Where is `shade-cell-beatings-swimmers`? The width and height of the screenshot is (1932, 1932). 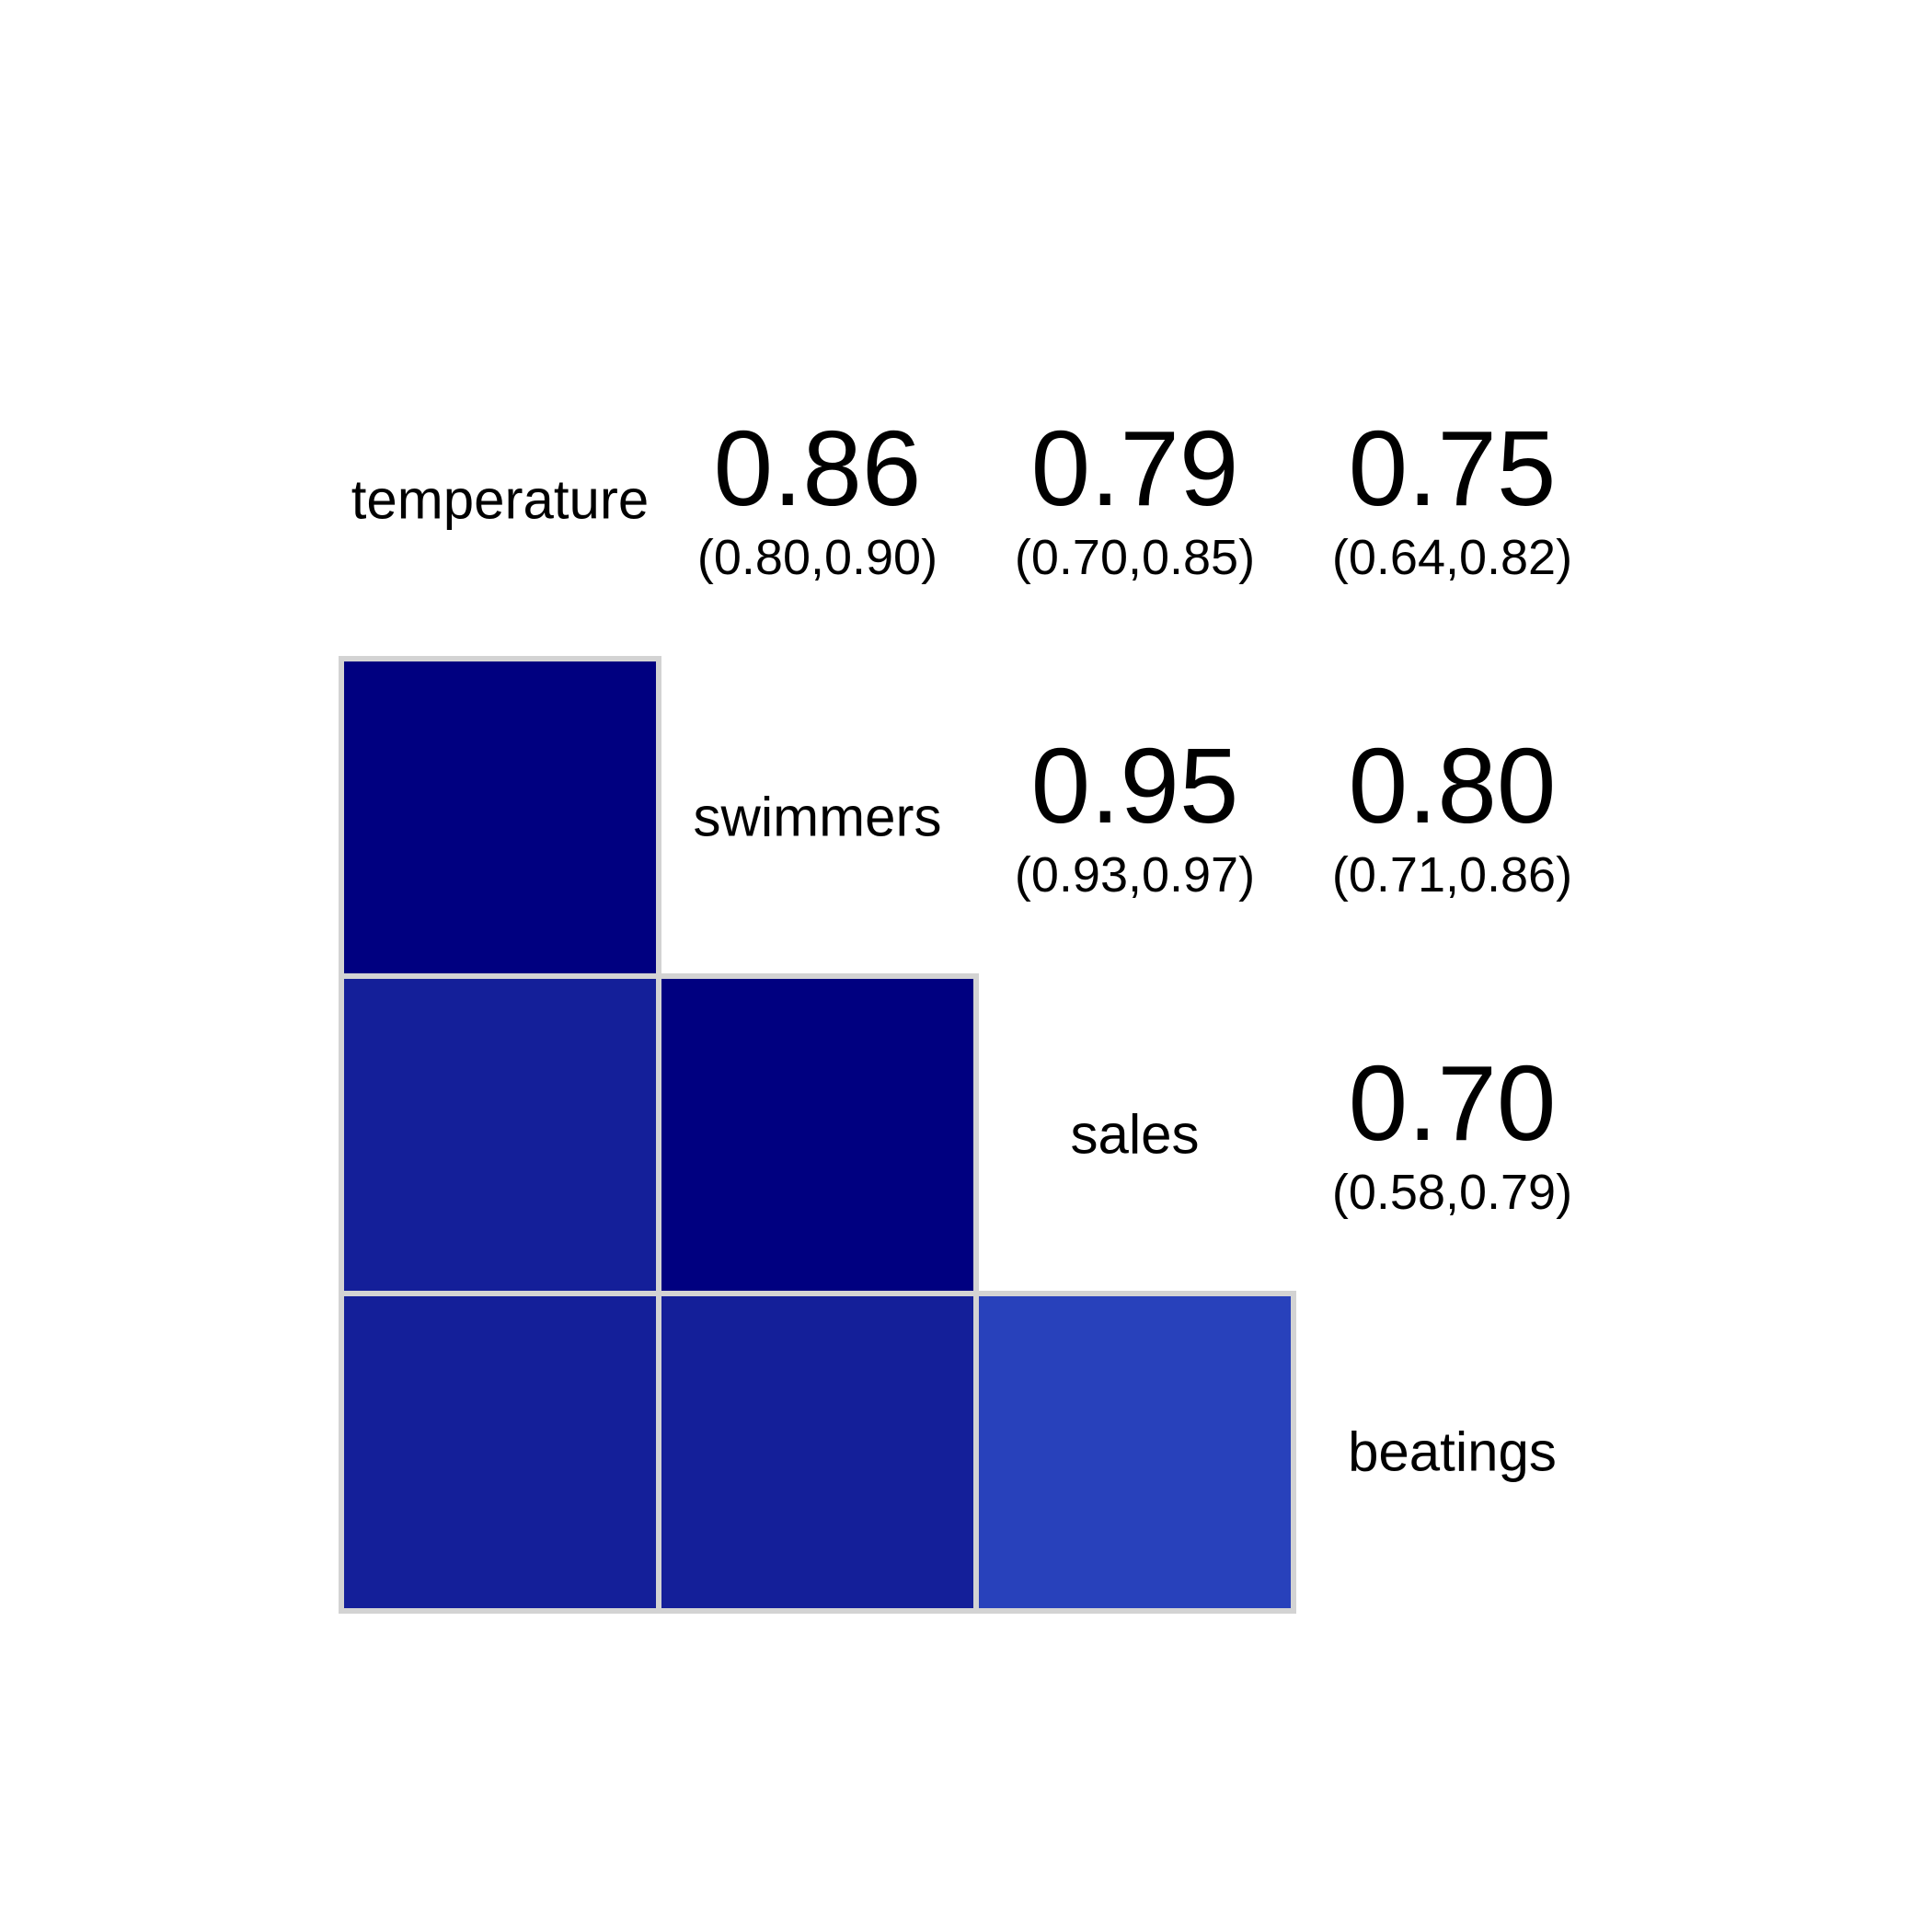
shade-cell-beatings-swimmers is located at coordinates (817, 1452).